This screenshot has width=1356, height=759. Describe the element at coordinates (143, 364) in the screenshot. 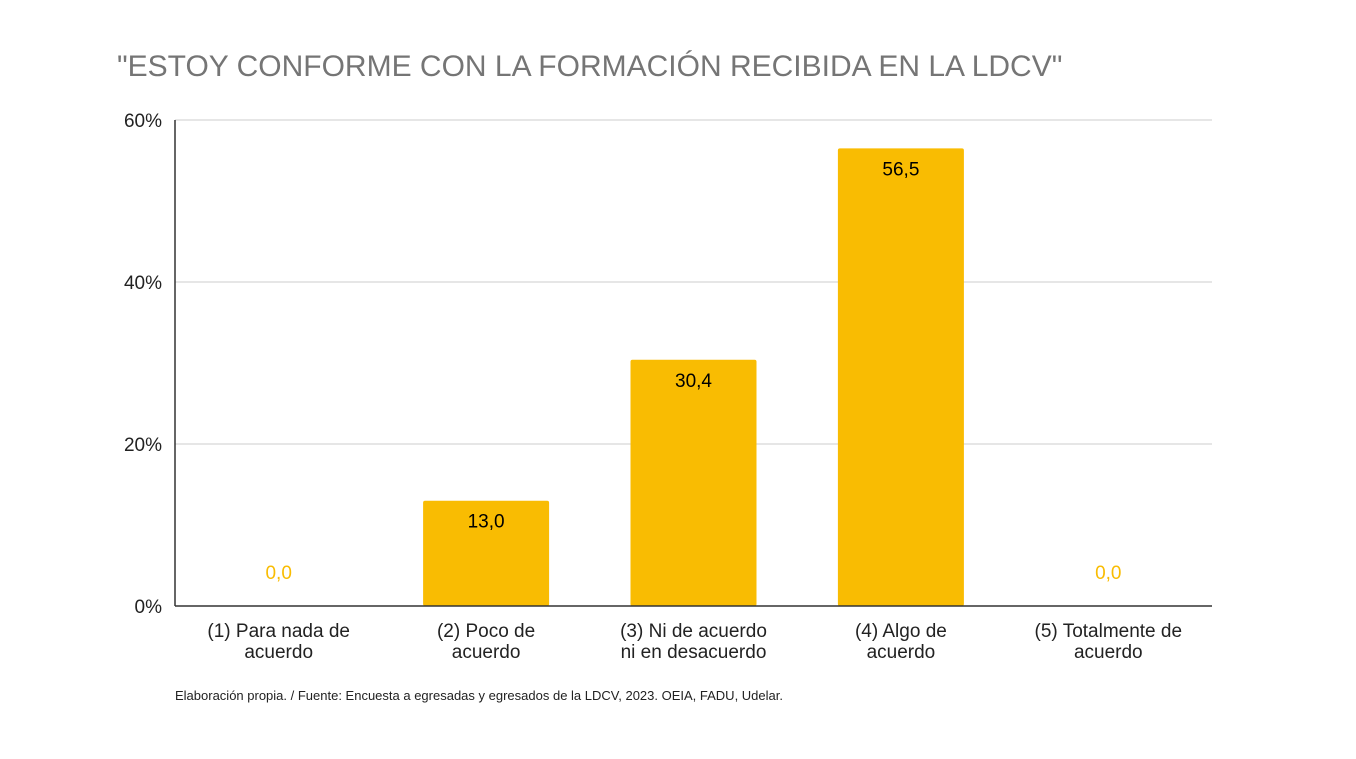

I see `y-tick-labels: 0% 20% 40% 60%` at that location.